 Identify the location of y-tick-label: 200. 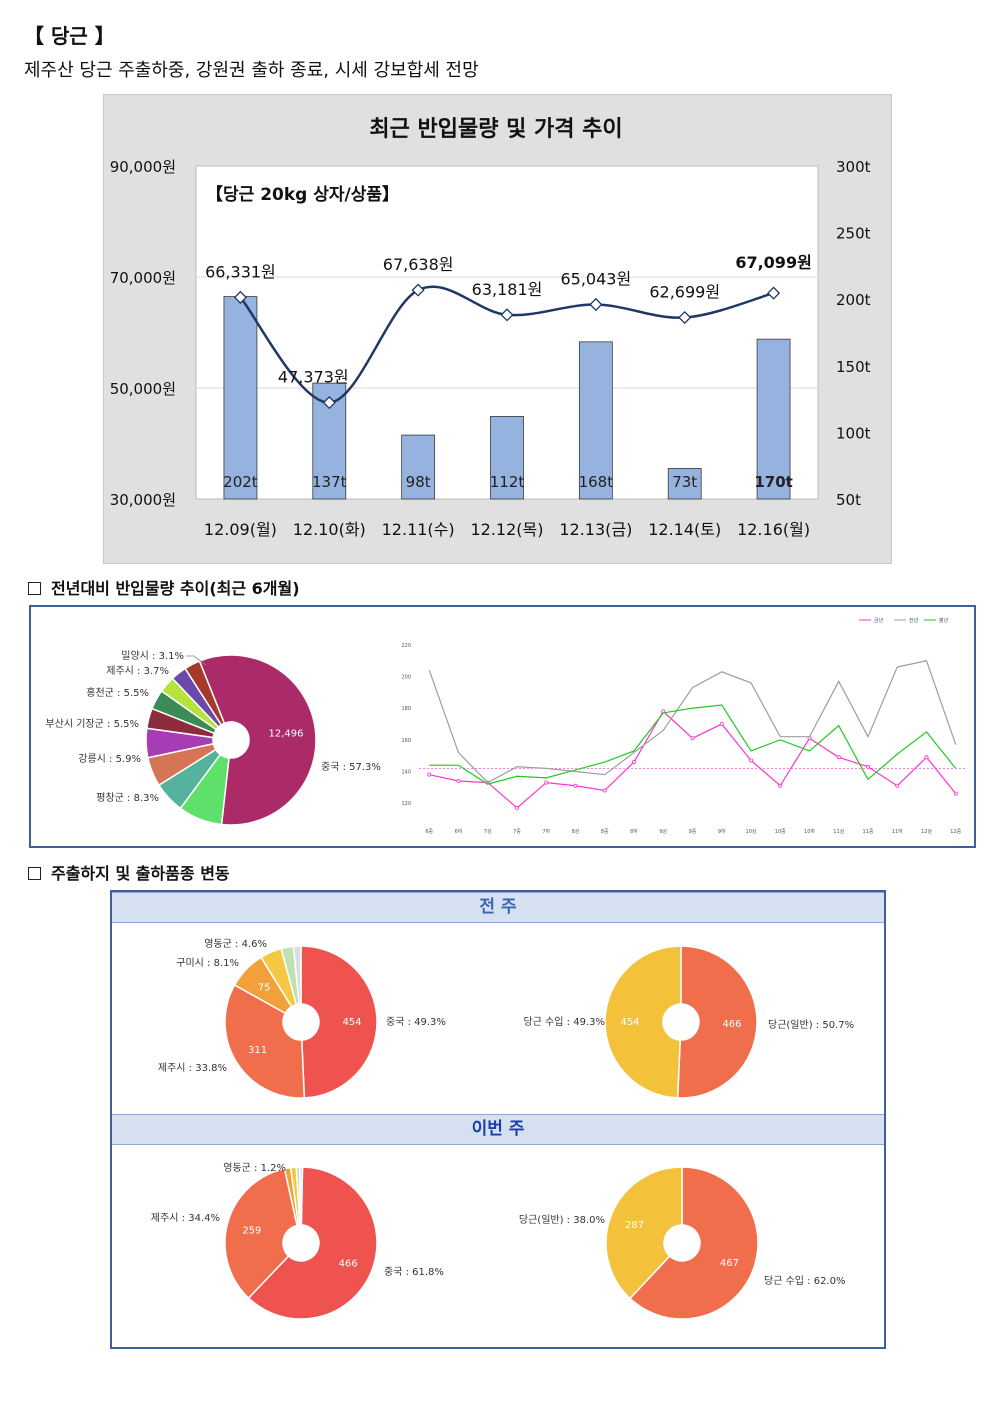
(406, 678).